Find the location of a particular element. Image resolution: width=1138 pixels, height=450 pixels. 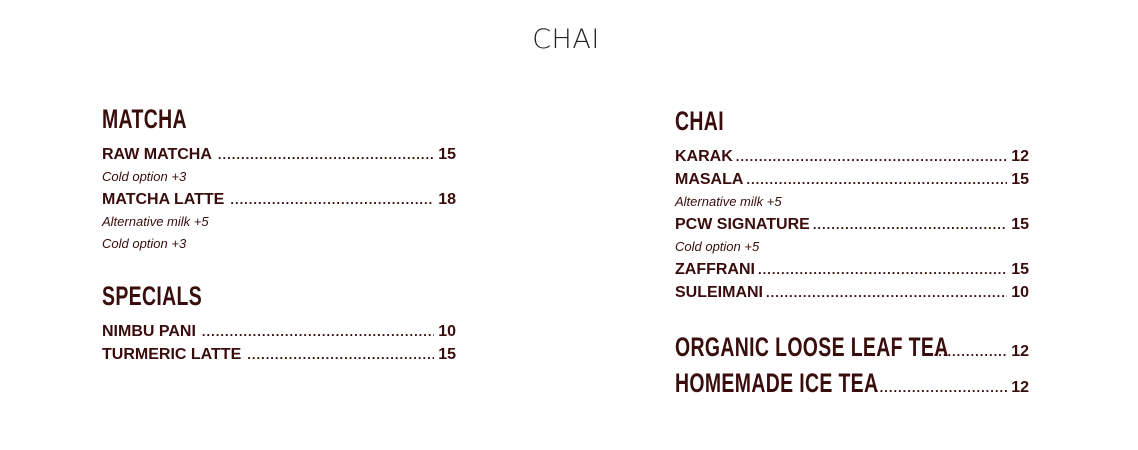

item-name: MASALA is located at coordinates (709, 179).